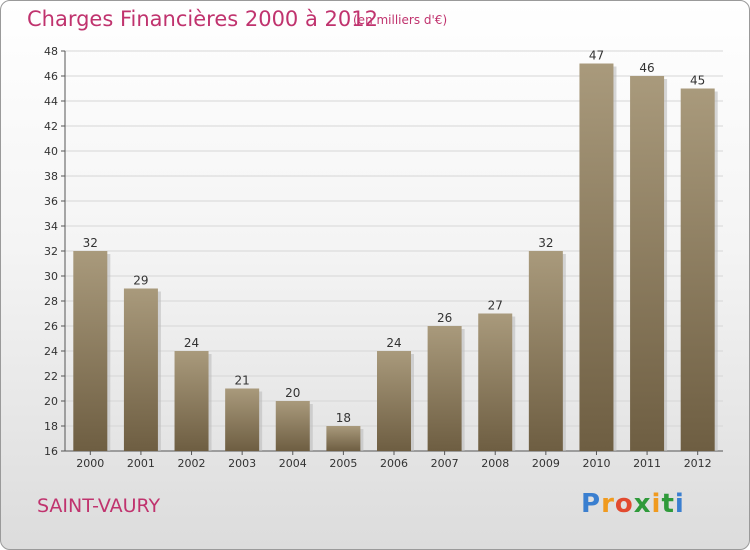 The height and width of the screenshot is (550, 750). I want to click on x-tick-label: 2010, so click(596, 463).